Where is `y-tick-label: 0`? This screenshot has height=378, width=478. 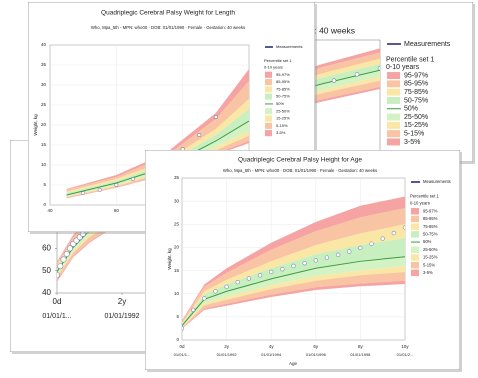
y-tick-label: 0 is located at coordinates (177, 339).